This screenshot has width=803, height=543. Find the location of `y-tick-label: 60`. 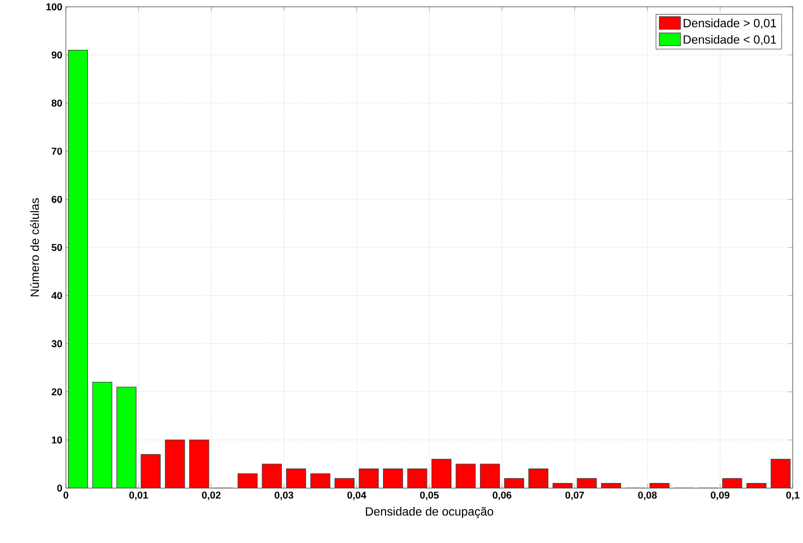

y-tick-label: 60 is located at coordinates (57, 199).